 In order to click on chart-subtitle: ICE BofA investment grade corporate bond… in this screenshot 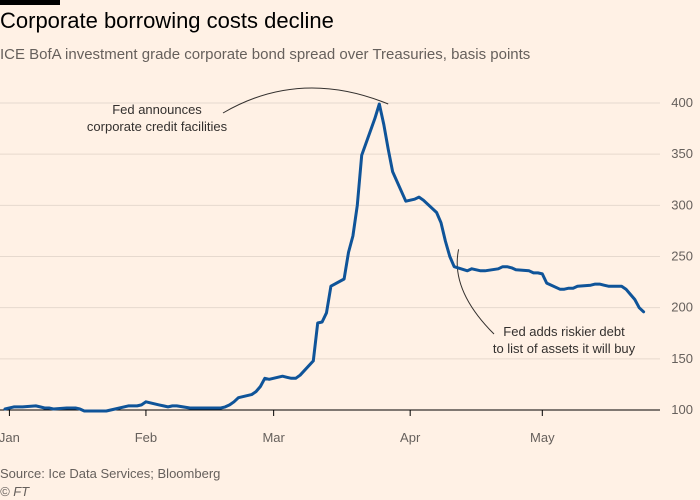, I will do `click(265, 54)`.